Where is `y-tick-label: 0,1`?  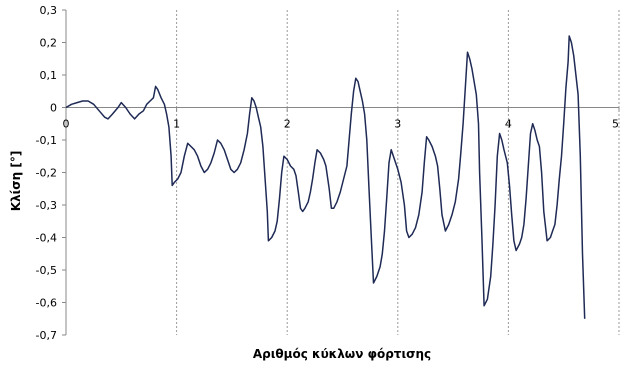 y-tick-label: 0,1 is located at coordinates (49, 75).